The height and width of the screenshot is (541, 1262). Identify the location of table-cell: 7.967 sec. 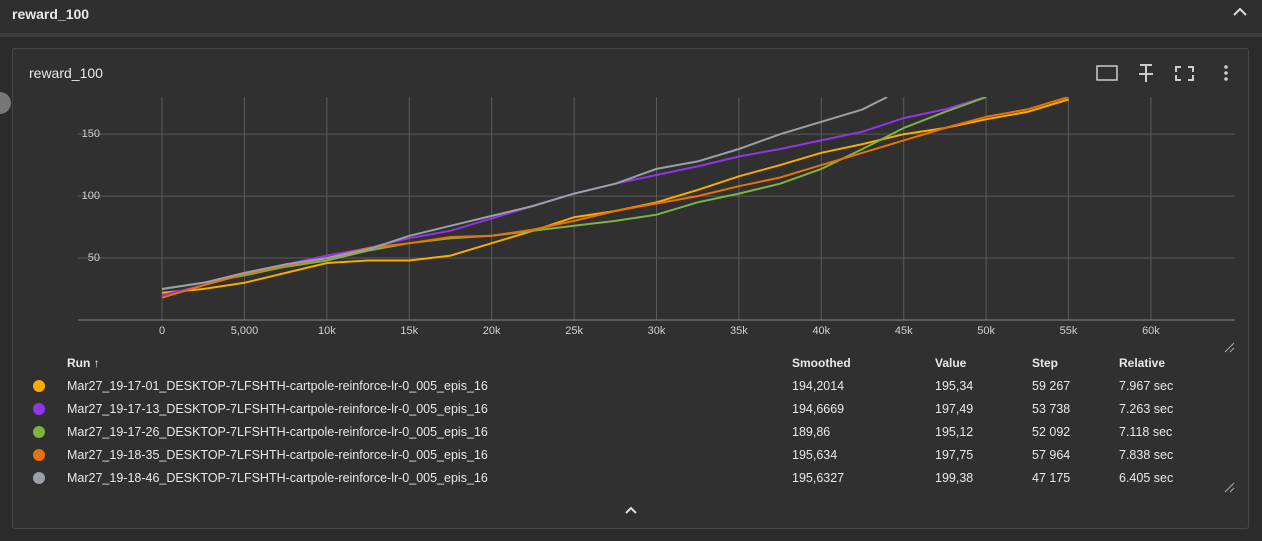
(1146, 386).